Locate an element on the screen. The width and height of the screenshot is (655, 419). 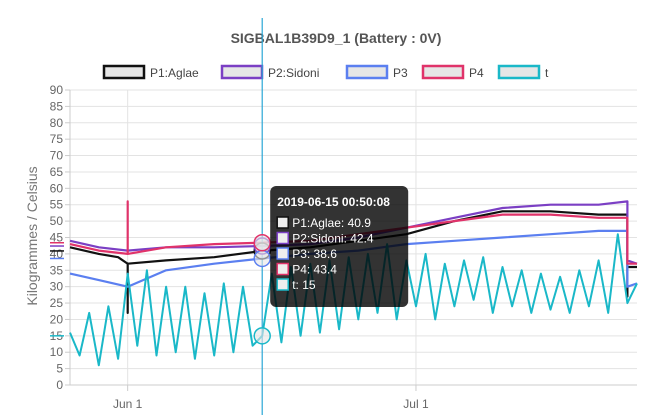
tooltip-line: P3: 38.6 is located at coordinates (314, 254).